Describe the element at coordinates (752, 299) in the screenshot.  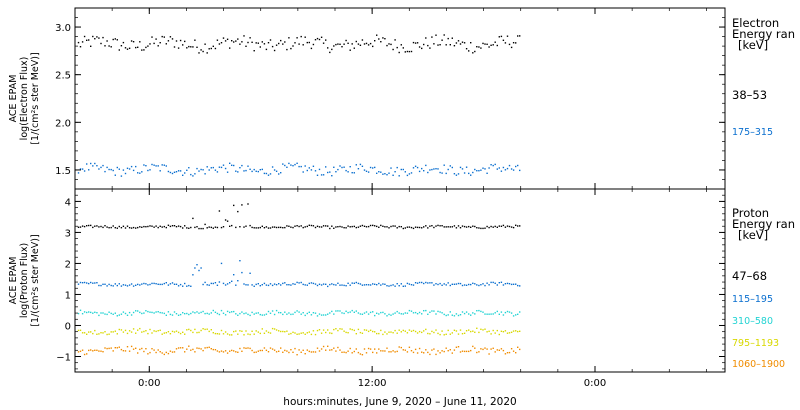
I see `legend-entry: 115–195` at that location.